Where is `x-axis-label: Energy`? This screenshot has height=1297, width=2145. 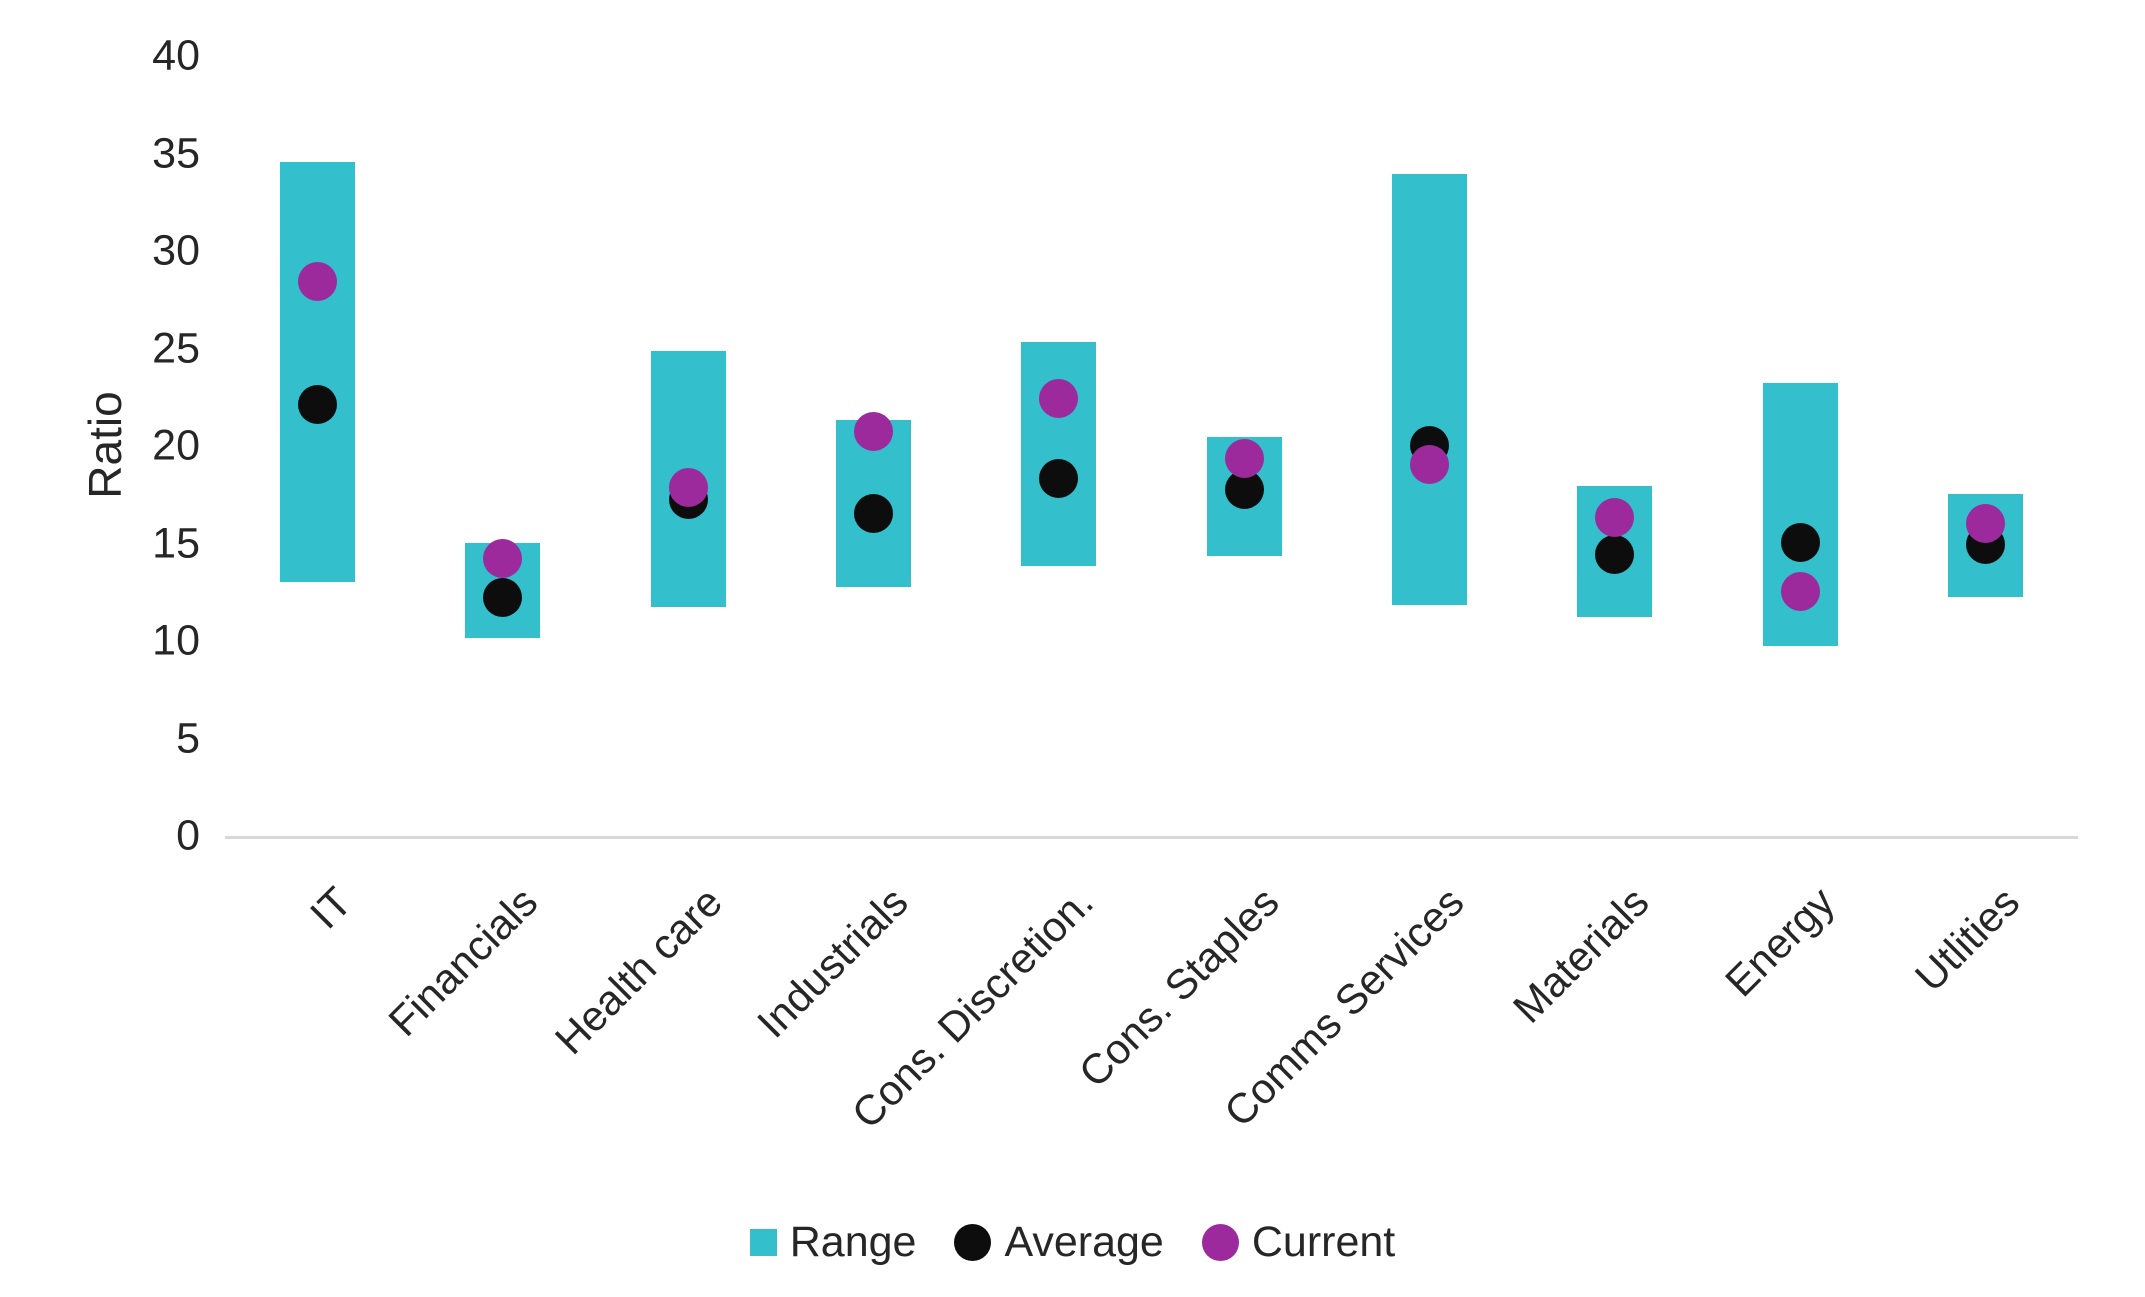
x-axis-label: Energy is located at coordinates (1779, 942).